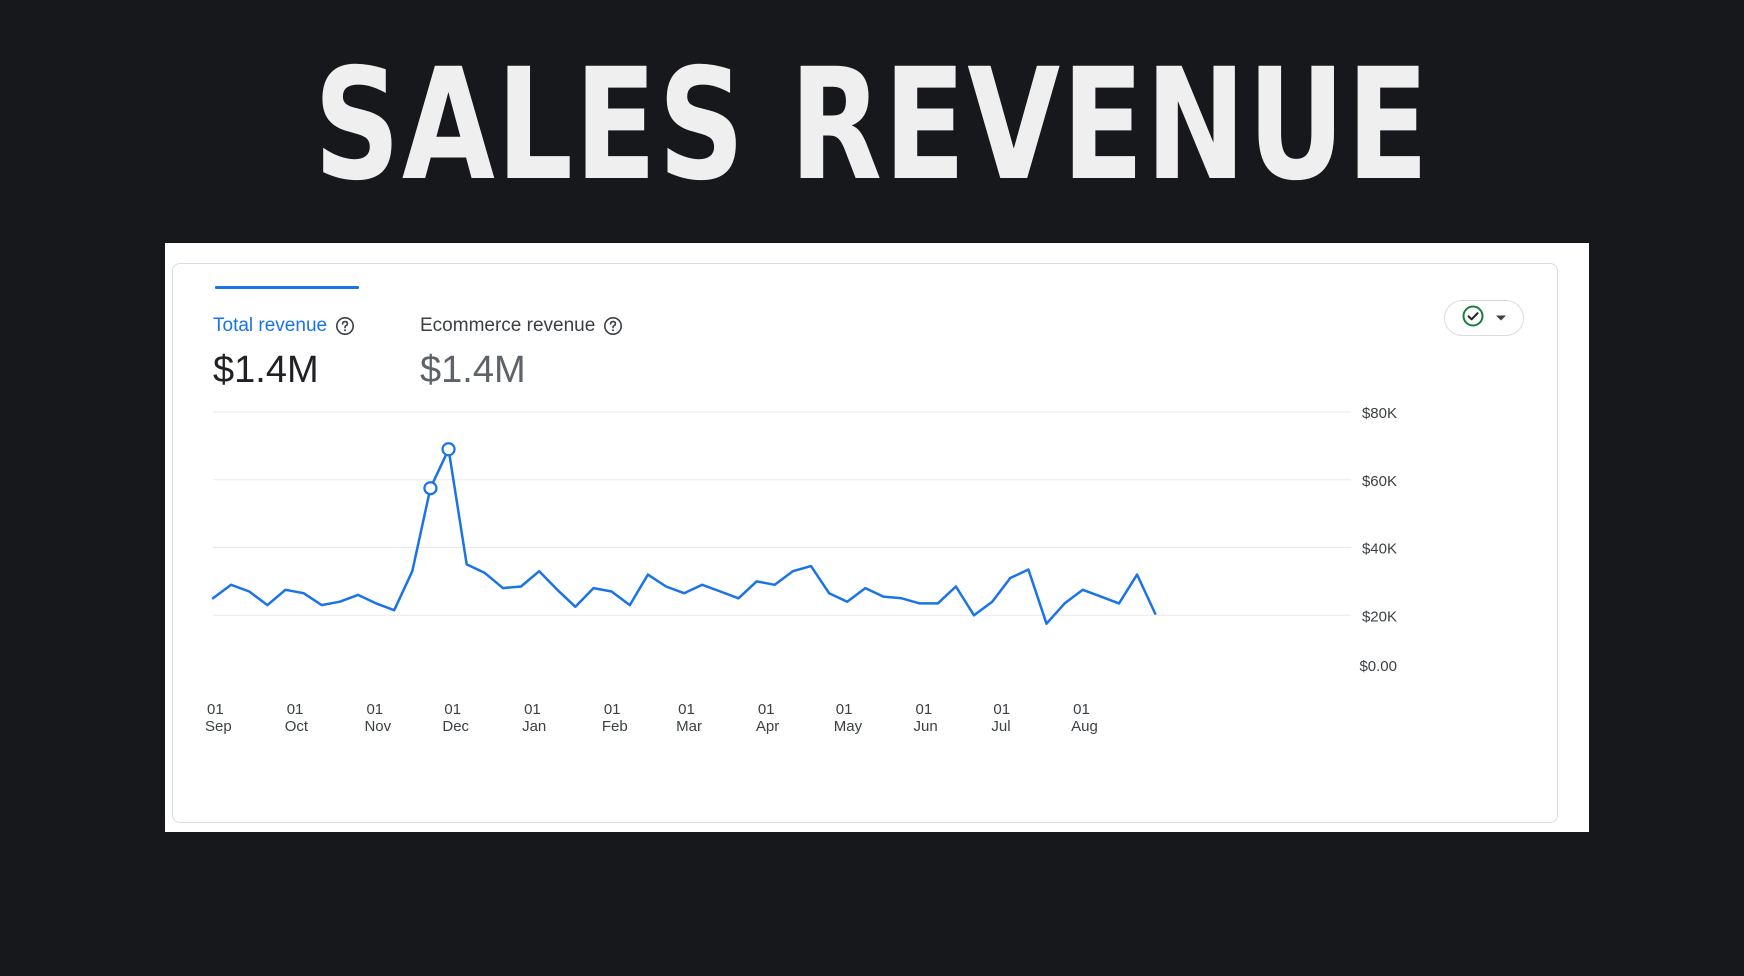 Image resolution: width=1744 pixels, height=976 pixels. I want to click on caret-down-icon, so click(1501, 318).